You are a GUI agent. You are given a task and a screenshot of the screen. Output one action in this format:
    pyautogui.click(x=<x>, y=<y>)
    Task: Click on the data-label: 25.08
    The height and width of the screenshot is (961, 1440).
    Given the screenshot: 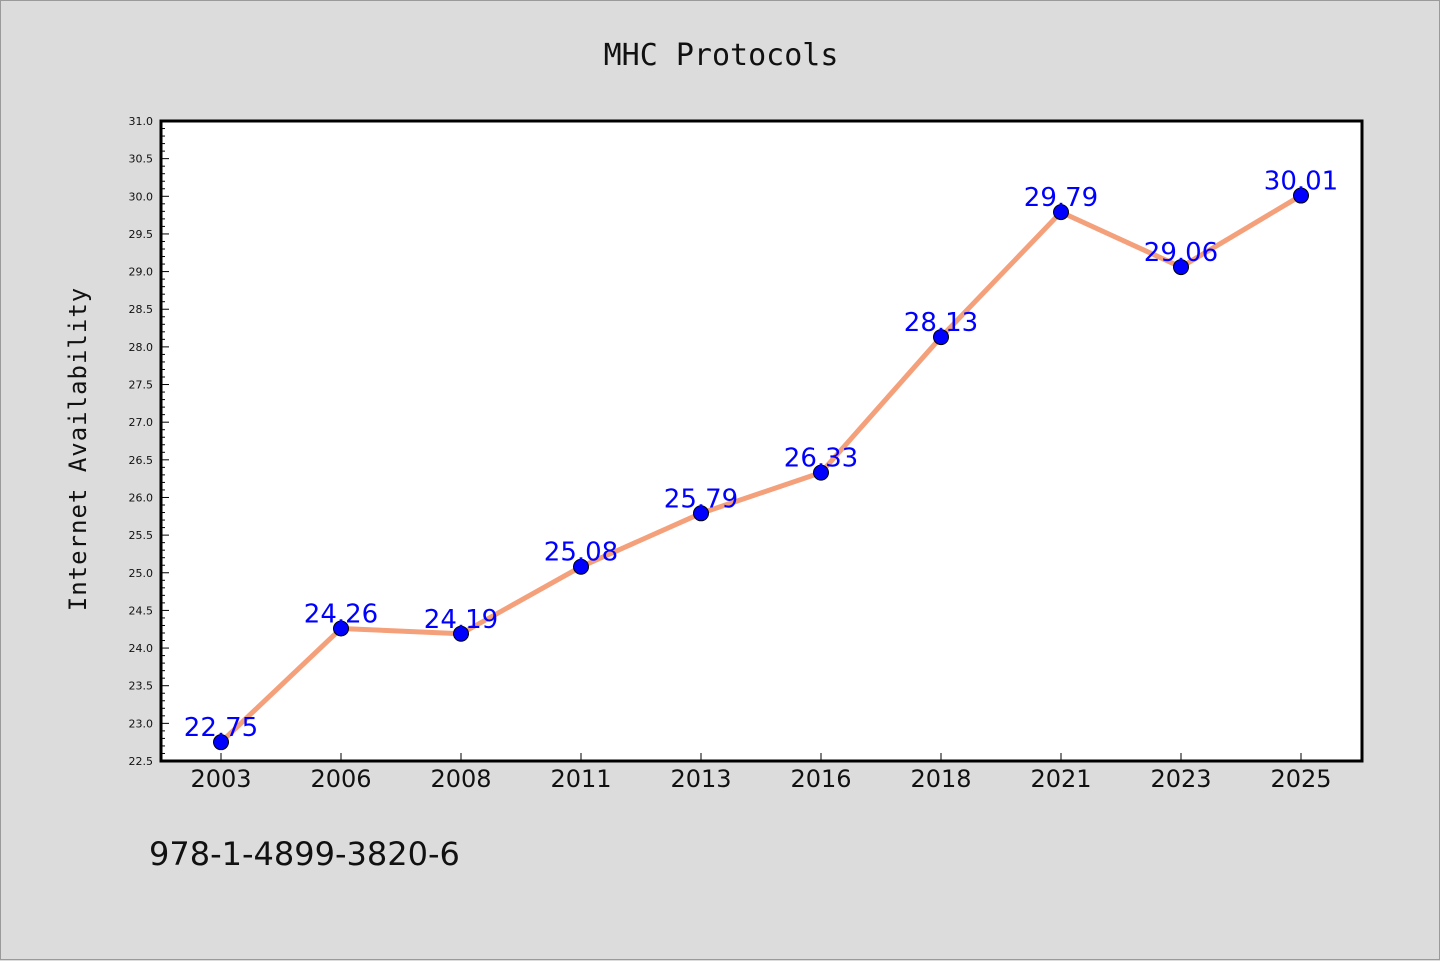 What is the action you would take?
    pyautogui.click(x=581, y=553)
    